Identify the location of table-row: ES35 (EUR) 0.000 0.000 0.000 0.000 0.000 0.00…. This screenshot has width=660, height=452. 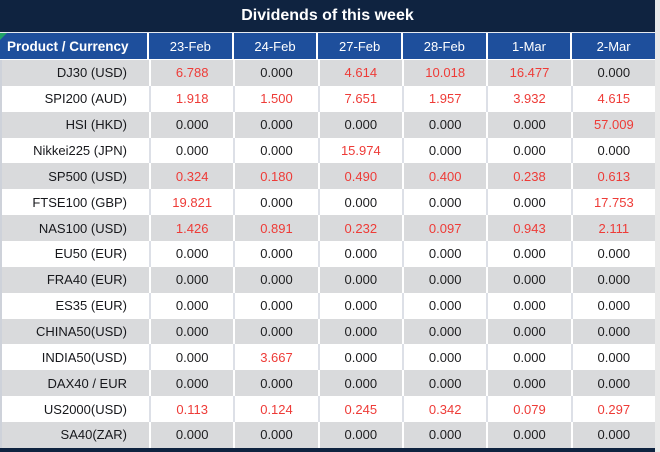
(327, 305).